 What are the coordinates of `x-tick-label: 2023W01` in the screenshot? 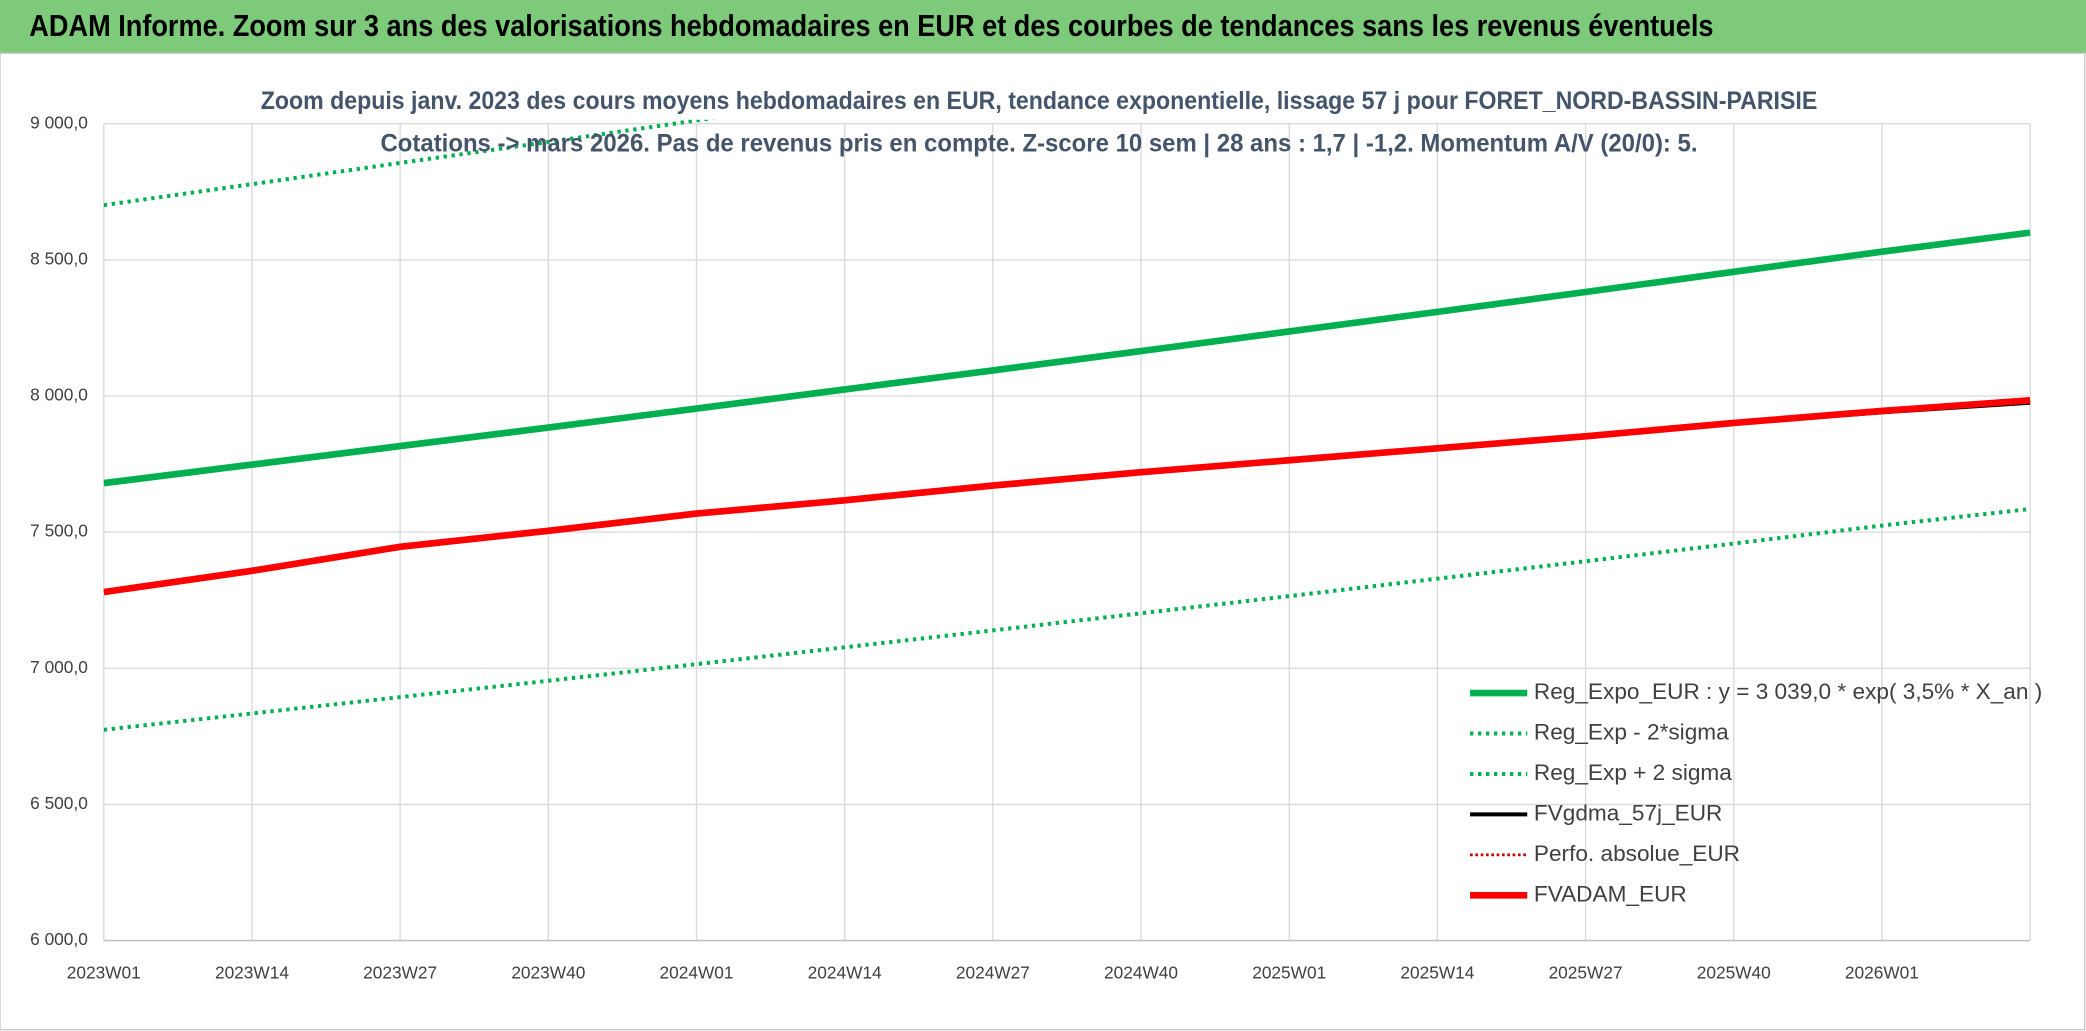 It's located at (104, 972).